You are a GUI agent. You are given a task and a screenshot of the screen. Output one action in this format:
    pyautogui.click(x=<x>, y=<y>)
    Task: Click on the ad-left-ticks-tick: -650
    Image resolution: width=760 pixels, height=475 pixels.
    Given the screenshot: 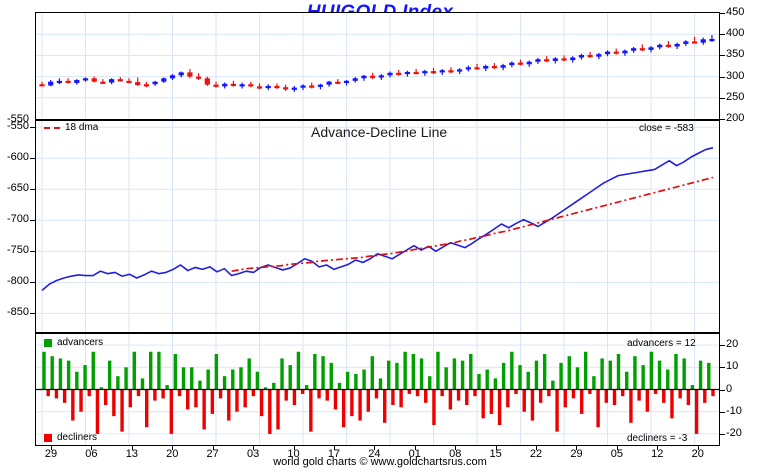 What is the action you would take?
    pyautogui.click(x=17, y=188)
    